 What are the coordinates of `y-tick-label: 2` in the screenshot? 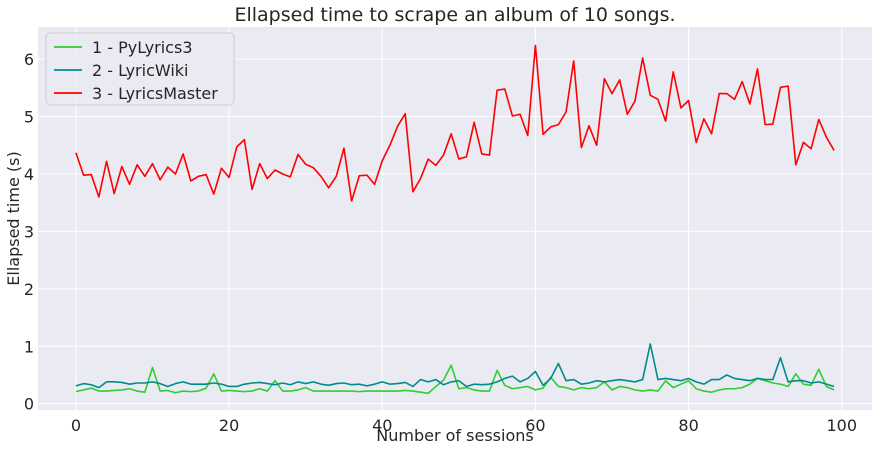 It's located at (29, 289).